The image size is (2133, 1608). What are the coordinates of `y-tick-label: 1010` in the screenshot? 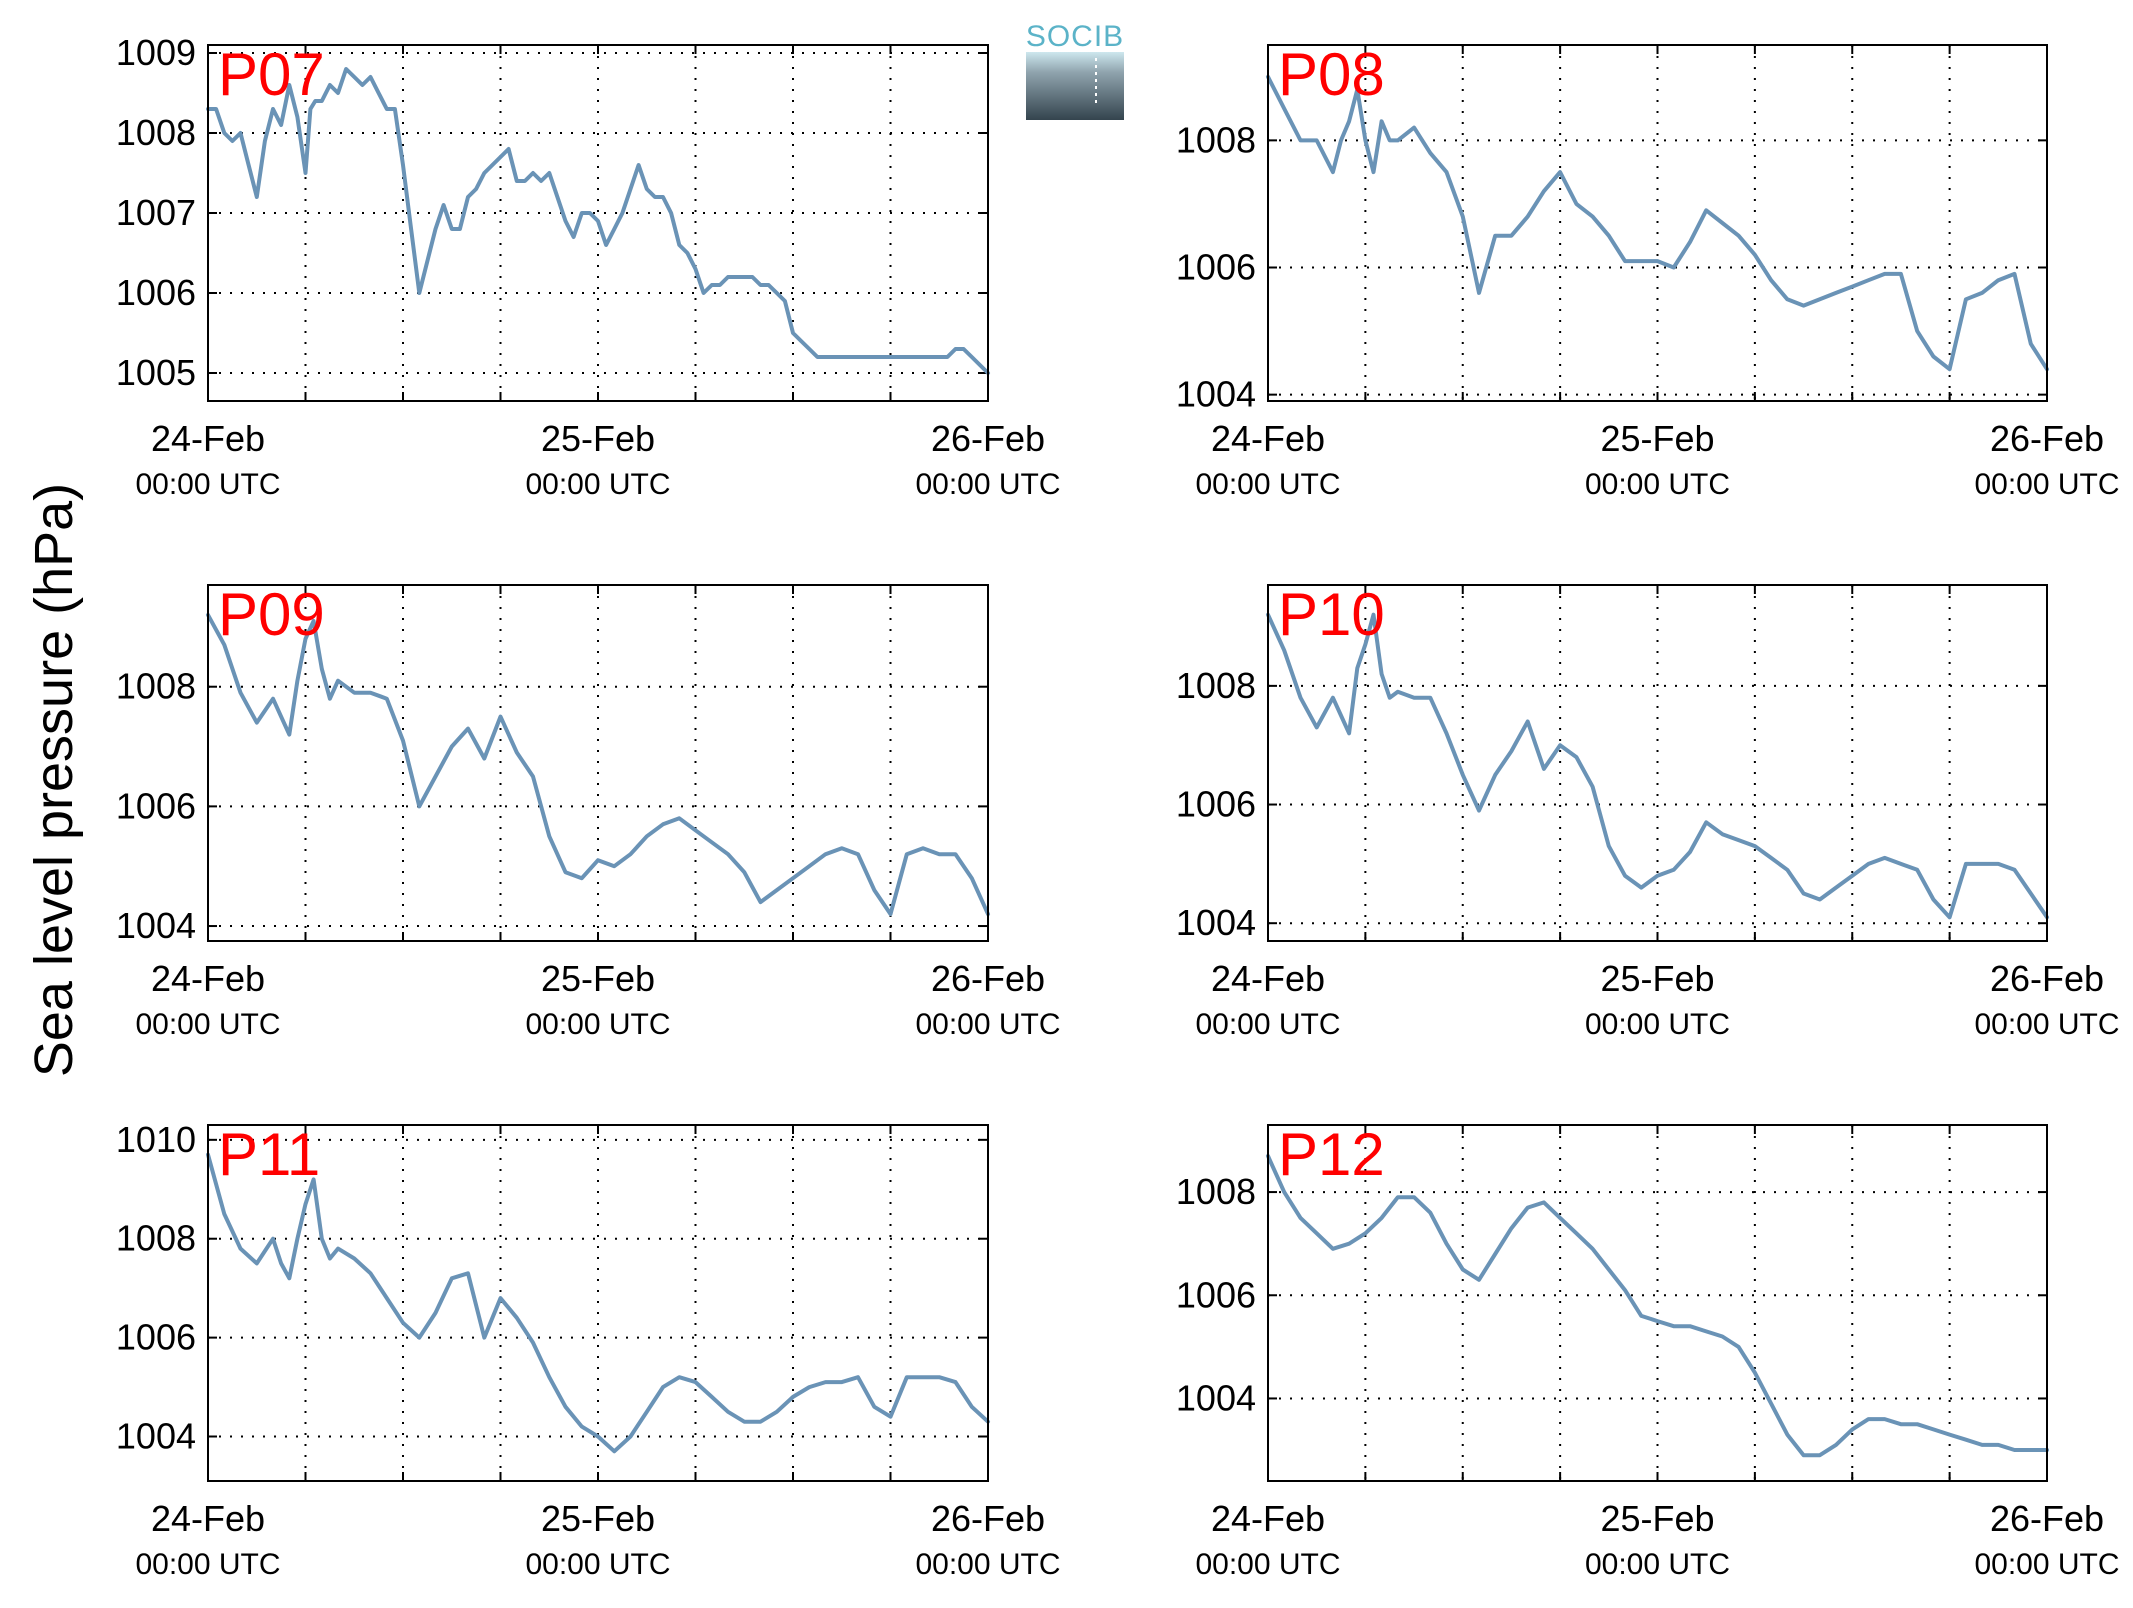 It's located at (156, 1139).